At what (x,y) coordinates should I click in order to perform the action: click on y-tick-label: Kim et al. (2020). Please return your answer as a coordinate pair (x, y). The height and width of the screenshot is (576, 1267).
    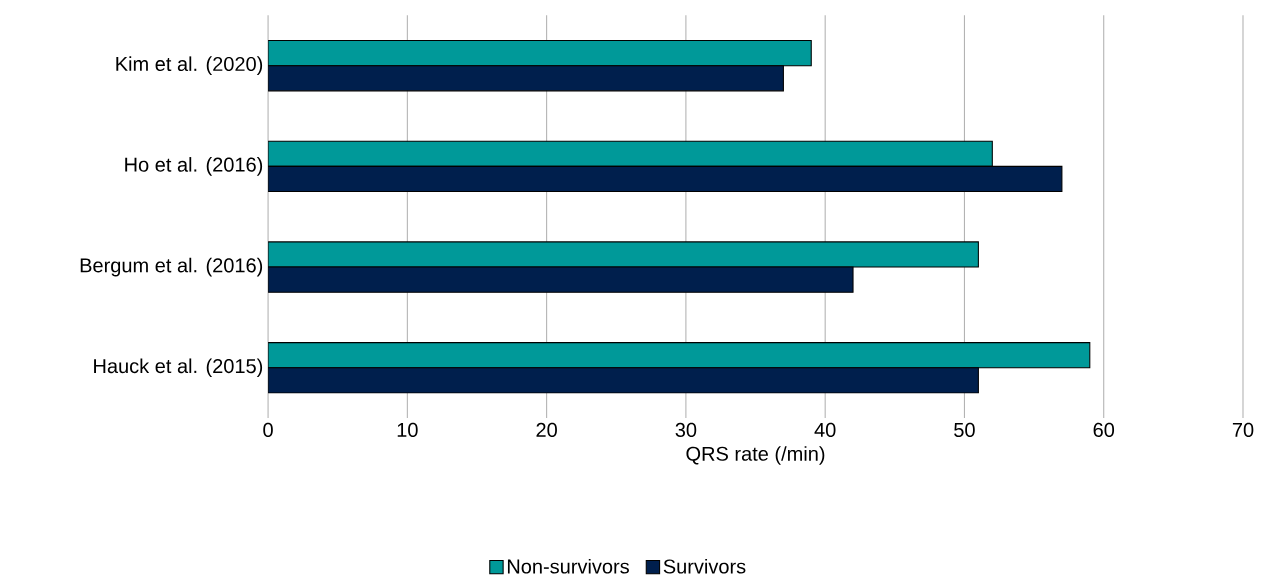
    Looking at the image, I should click on (189, 65).